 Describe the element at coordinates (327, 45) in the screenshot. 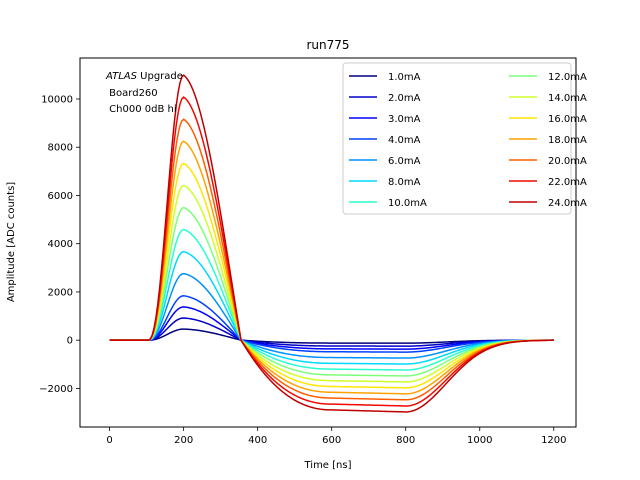

I see `chart-title: run775` at that location.